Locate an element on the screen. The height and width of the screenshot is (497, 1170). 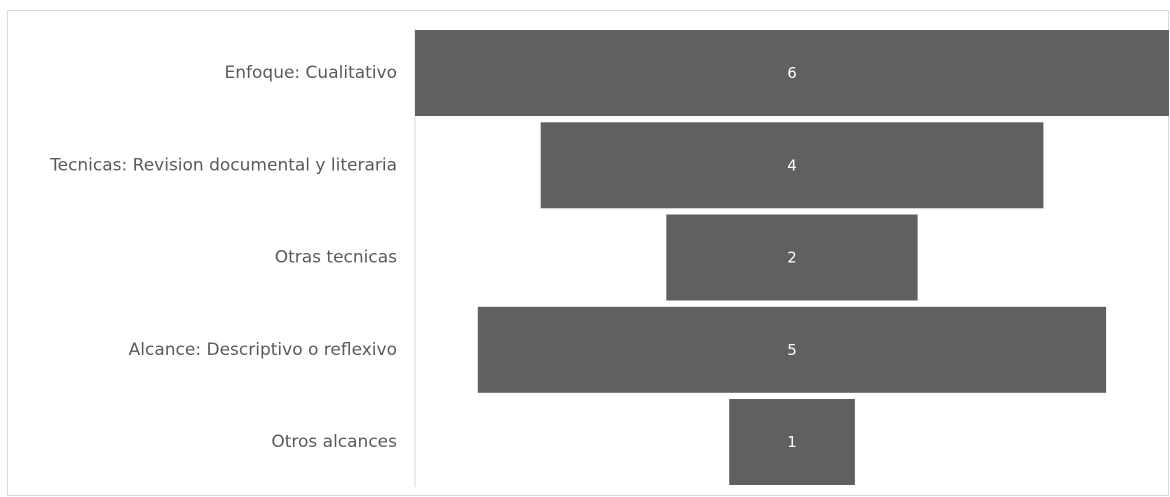
value-label-4: 5 is located at coordinates (792, 350).